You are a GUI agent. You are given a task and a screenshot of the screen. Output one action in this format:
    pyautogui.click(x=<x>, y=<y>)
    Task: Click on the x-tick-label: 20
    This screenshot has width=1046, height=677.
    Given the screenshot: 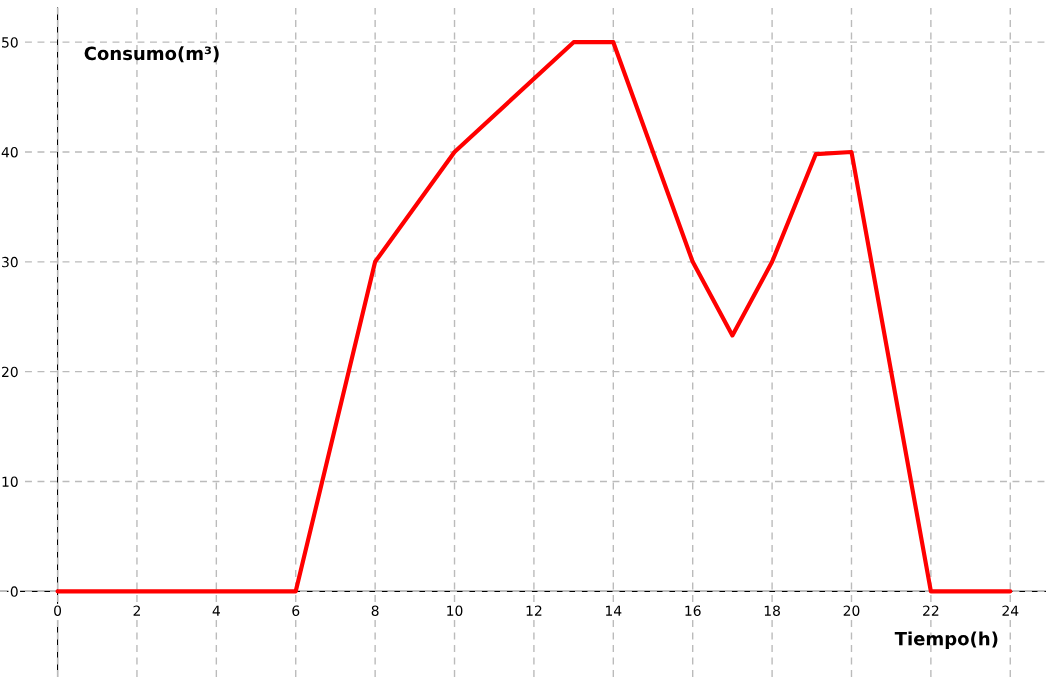 What is the action you would take?
    pyautogui.click(x=851, y=610)
    